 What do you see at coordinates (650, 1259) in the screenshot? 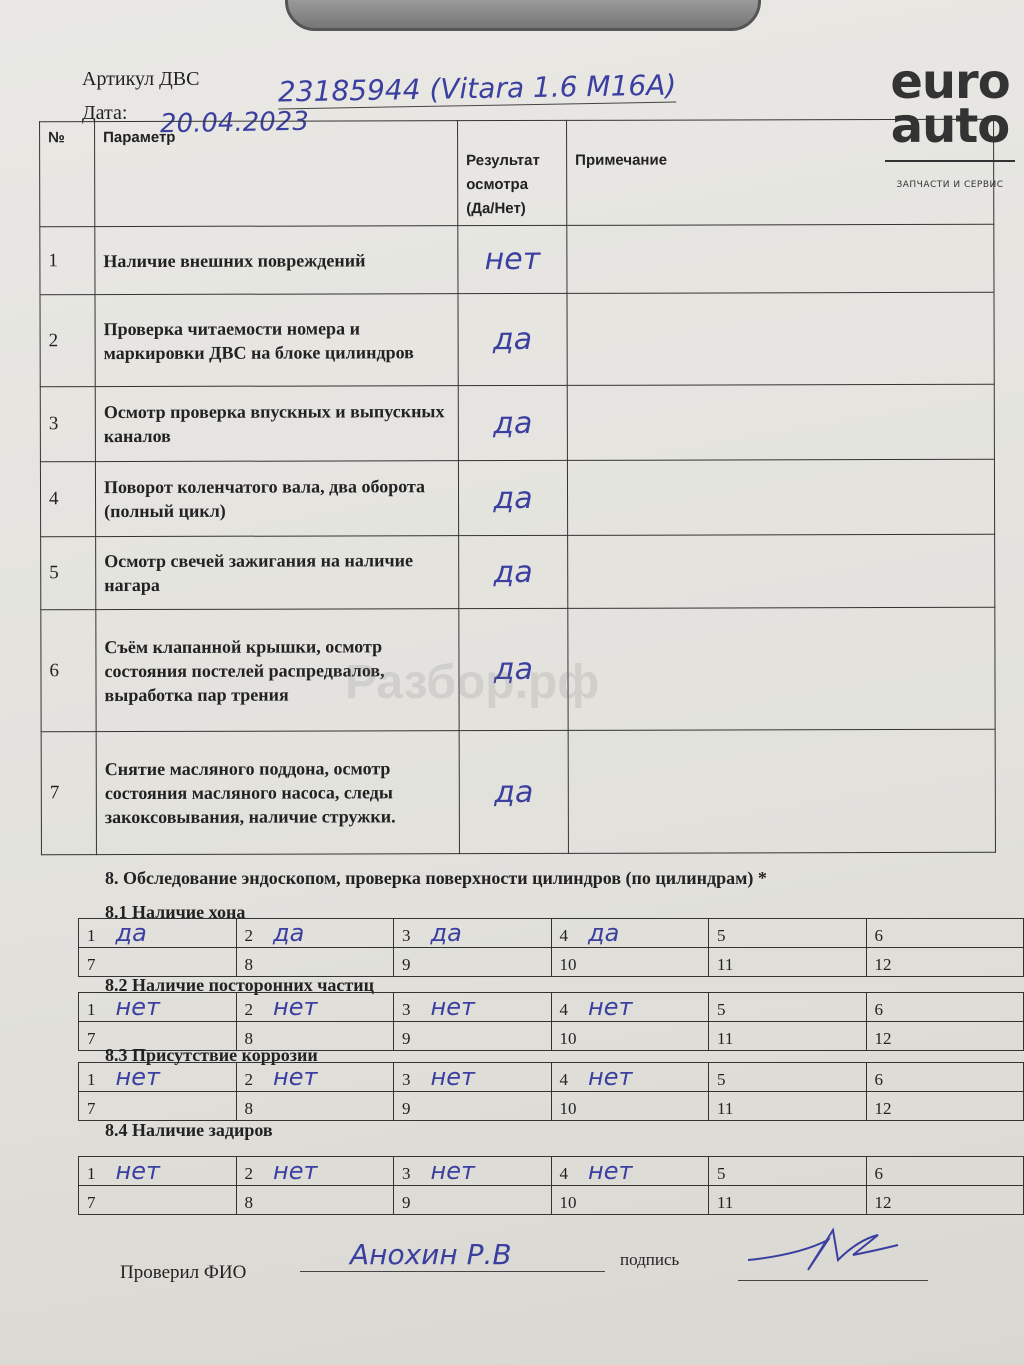
I see `signature-label: подпись` at bounding box center [650, 1259].